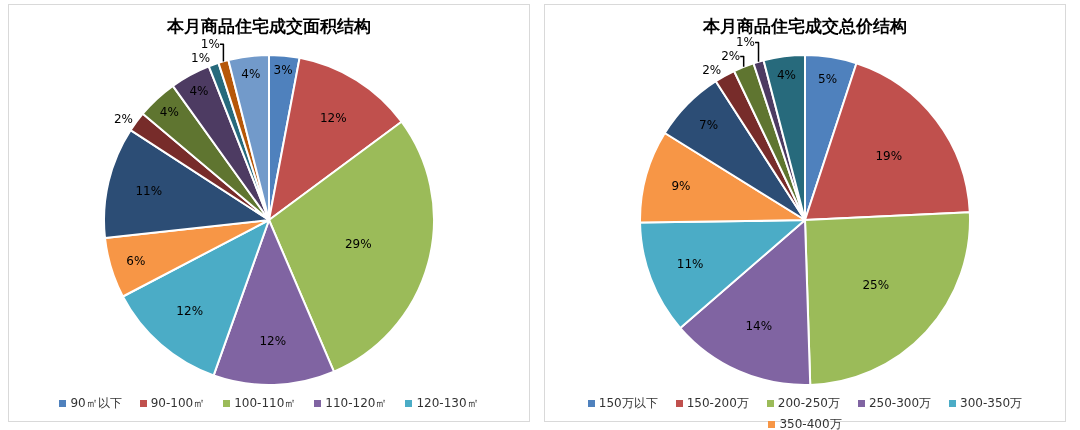 This screenshot has width=1080, height=430. I want to click on legend-label: 150-200万, so click(717, 403).